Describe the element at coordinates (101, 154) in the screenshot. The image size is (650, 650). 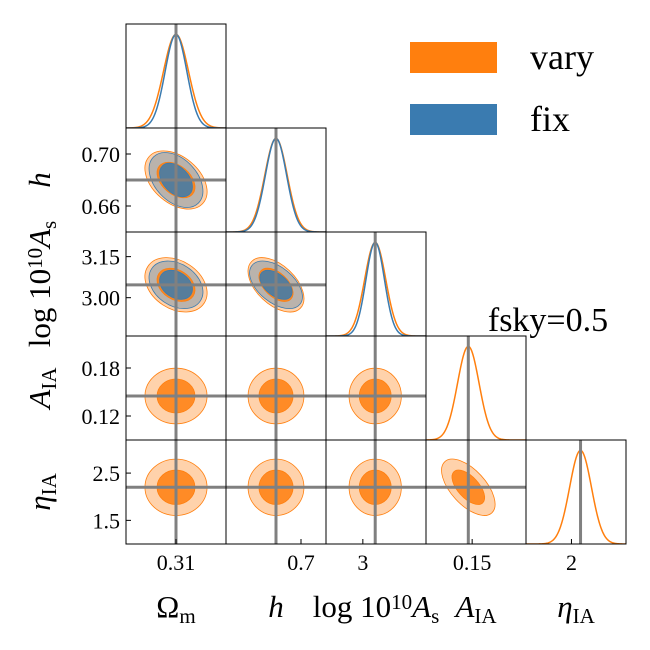
I see `y-tick-label: 0.70` at that location.